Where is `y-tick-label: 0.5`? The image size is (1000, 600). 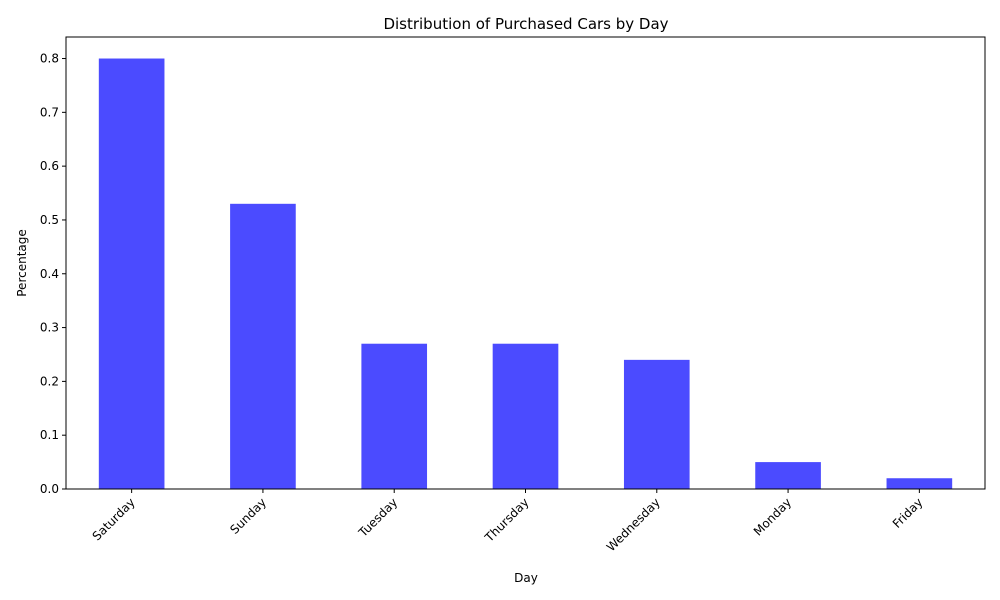
y-tick-label: 0.5 is located at coordinates (49, 220).